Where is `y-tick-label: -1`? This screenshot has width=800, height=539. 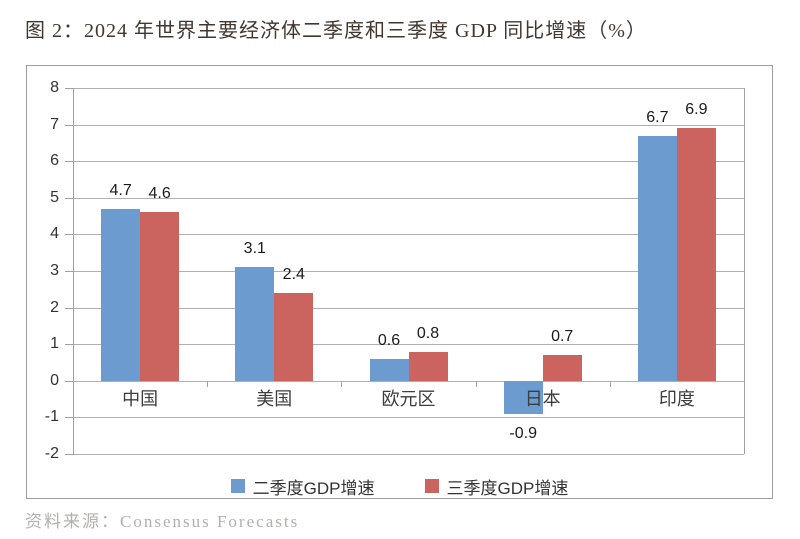
y-tick-label: -1 is located at coordinates (51, 417).